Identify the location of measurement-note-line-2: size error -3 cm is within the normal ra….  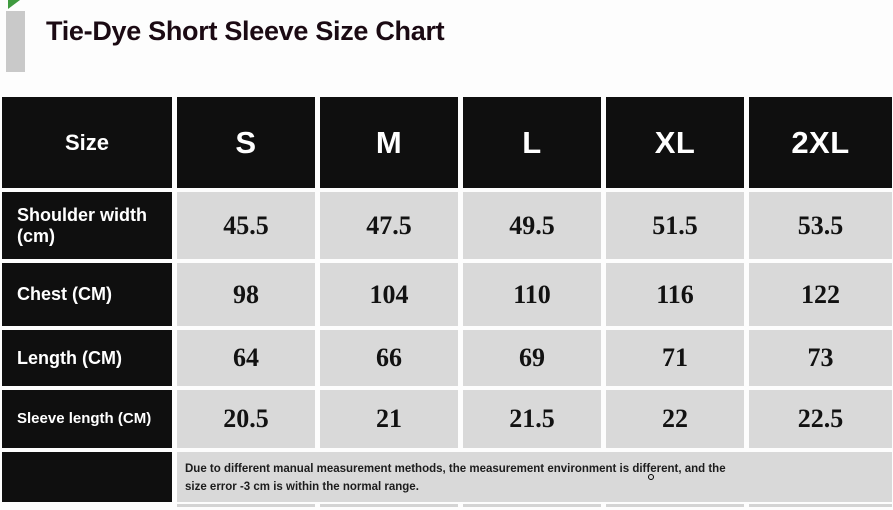
(302, 486).